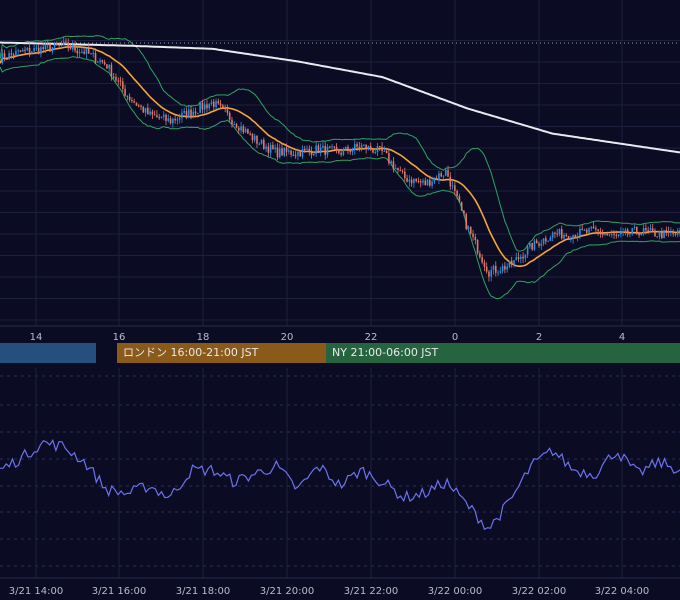 The height and width of the screenshot is (600, 680). What do you see at coordinates (287, 591) in the screenshot?
I see `oscillator-x-tick-label: 3/21 20:00` at bounding box center [287, 591].